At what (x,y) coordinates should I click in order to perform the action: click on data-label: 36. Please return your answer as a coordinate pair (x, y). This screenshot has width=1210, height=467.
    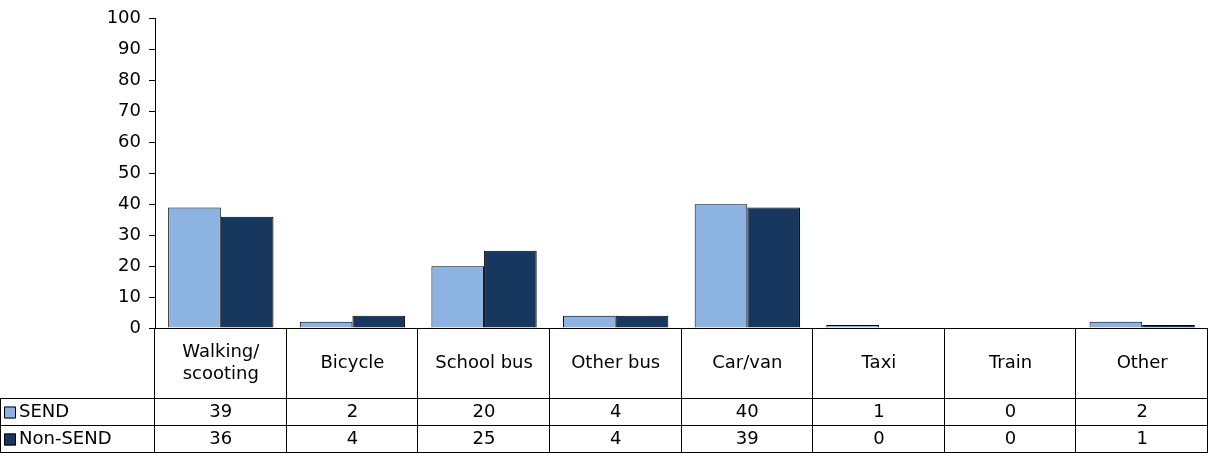
    Looking at the image, I should click on (221, 438).